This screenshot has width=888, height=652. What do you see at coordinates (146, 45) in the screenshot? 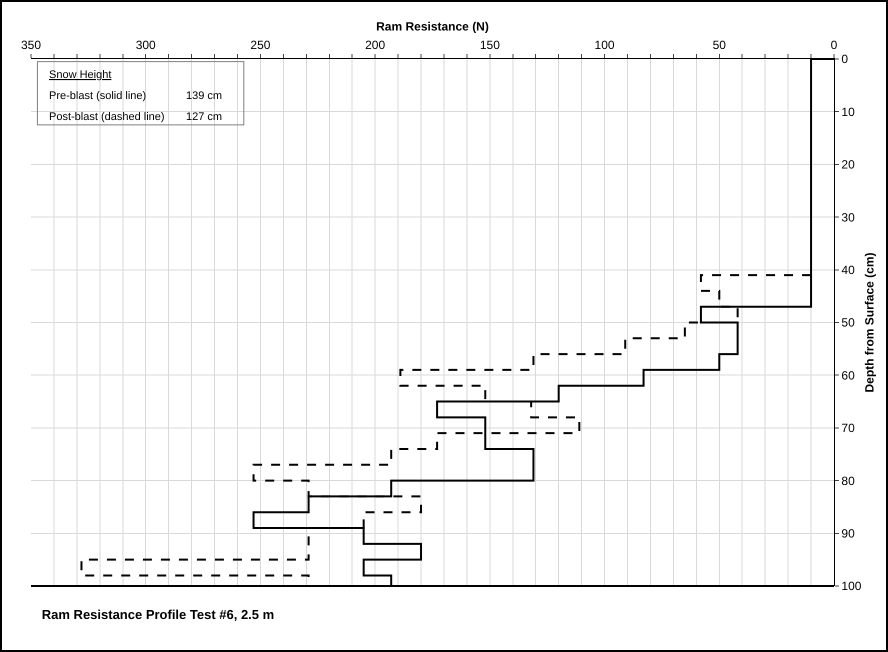
I see `x-tick-label: 300` at bounding box center [146, 45].